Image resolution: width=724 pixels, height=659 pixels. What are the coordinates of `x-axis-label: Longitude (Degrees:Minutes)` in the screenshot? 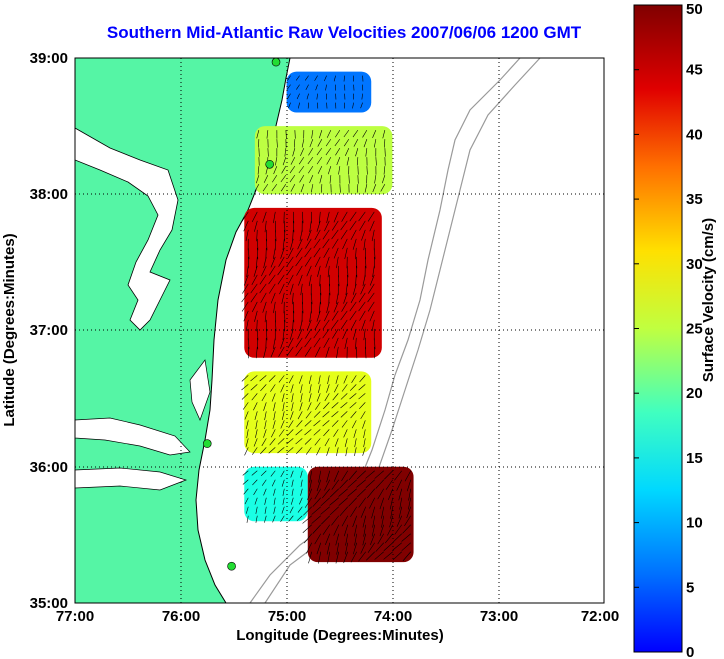 It's located at (340, 635).